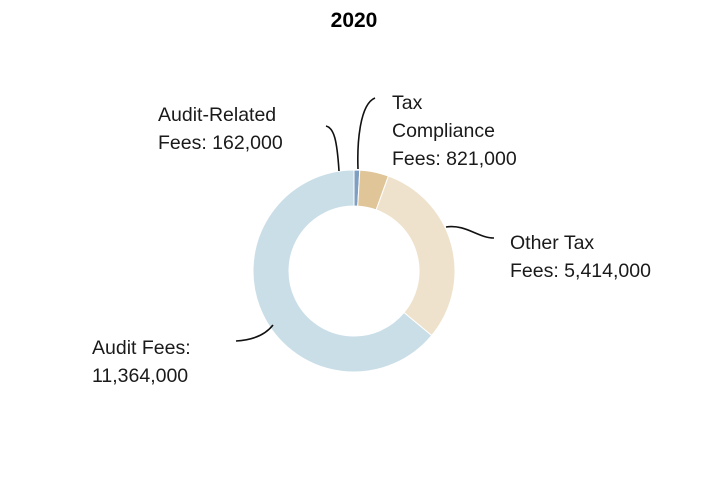 The height and width of the screenshot is (480, 706). Describe the element at coordinates (141, 362) in the screenshot. I see `label-audit-fees: Audit Fees: 11,364,000` at that location.